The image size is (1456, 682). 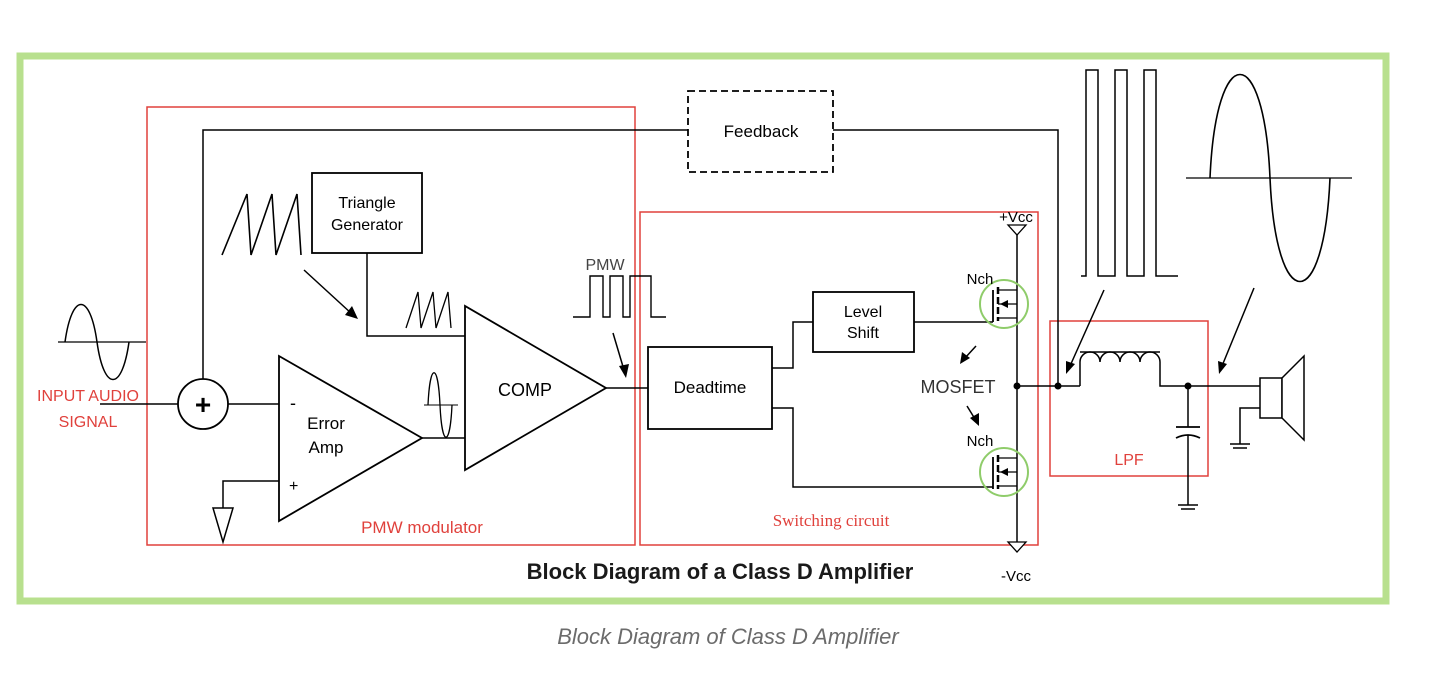 I want to click on figure-caption: Block Diagram of Class D Amplifier, so click(x=728, y=636).